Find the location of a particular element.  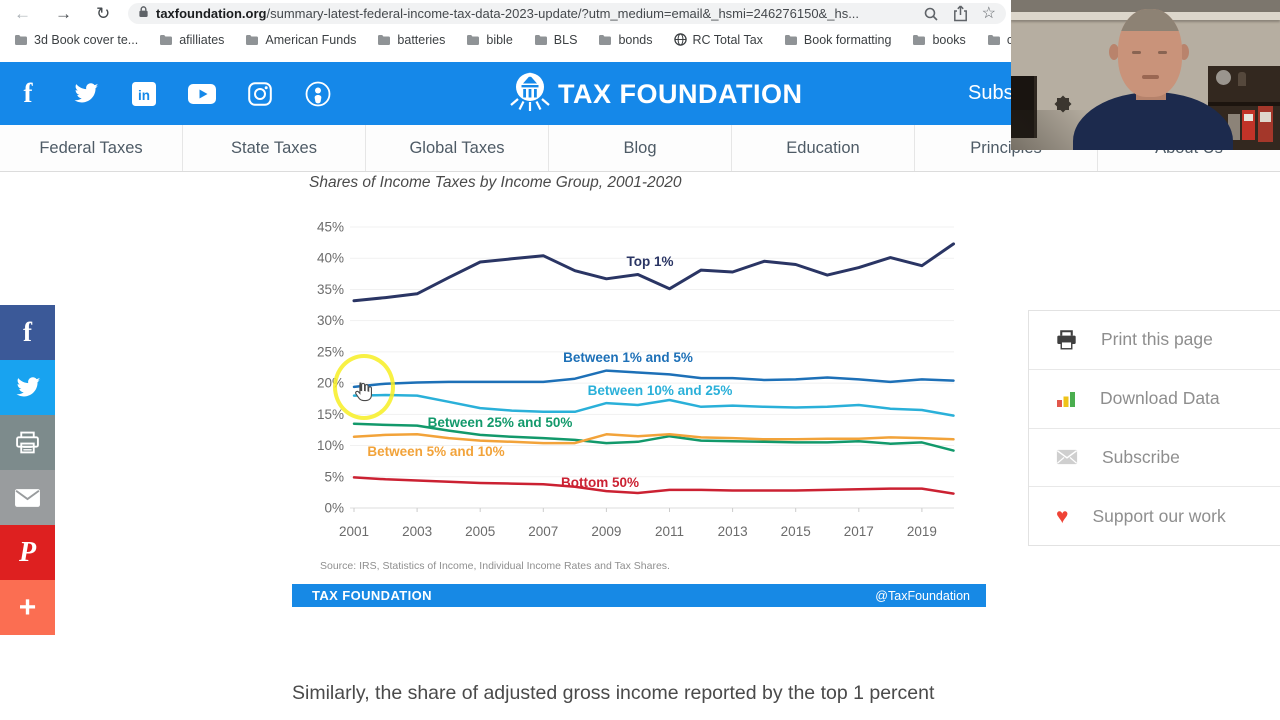

bookmark-item: Book formatting is located at coordinates (838, 39).